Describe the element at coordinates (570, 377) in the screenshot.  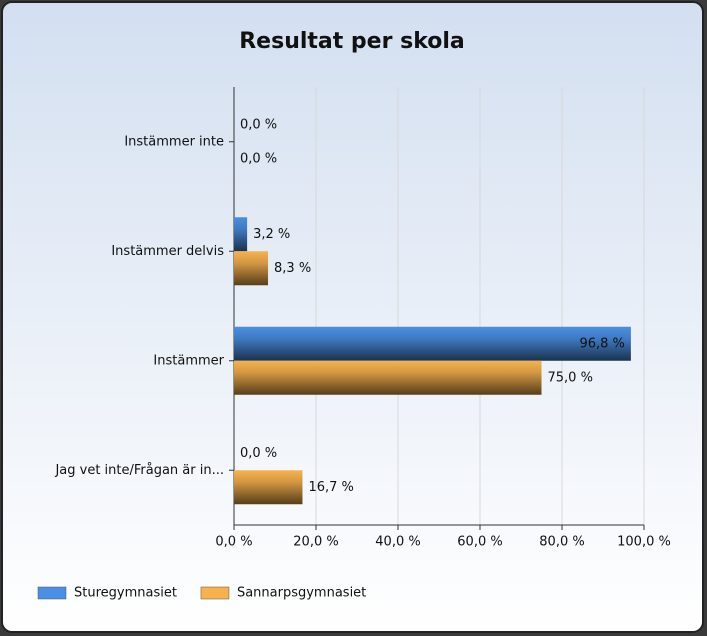
I see `value-label: 75,0 %` at that location.